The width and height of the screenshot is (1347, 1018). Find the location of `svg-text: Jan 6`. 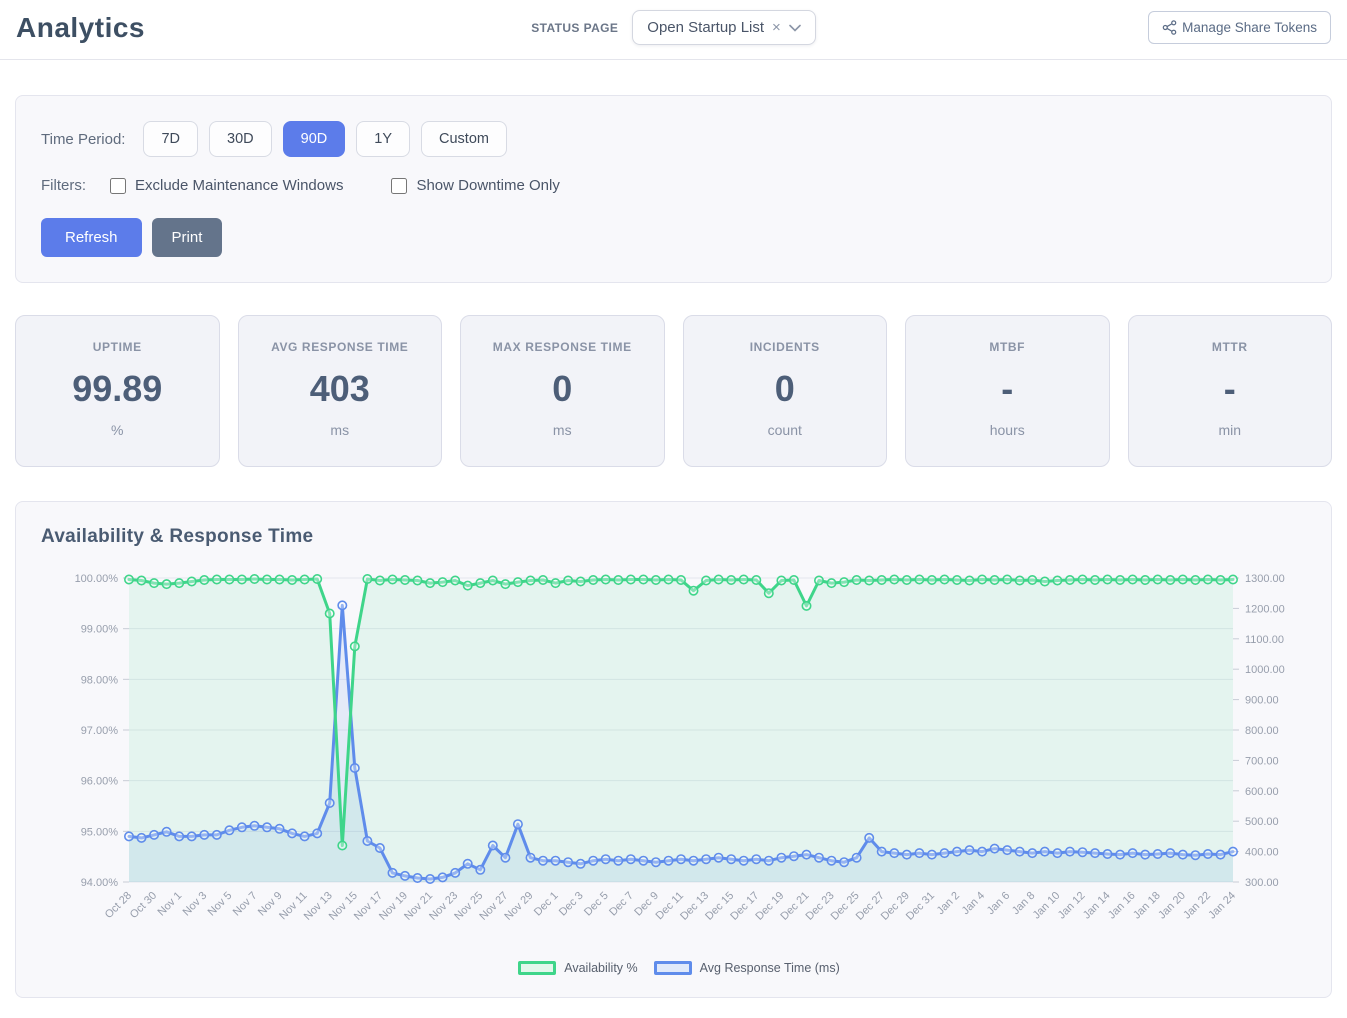

svg-text: Jan 6 is located at coordinates (999, 904).